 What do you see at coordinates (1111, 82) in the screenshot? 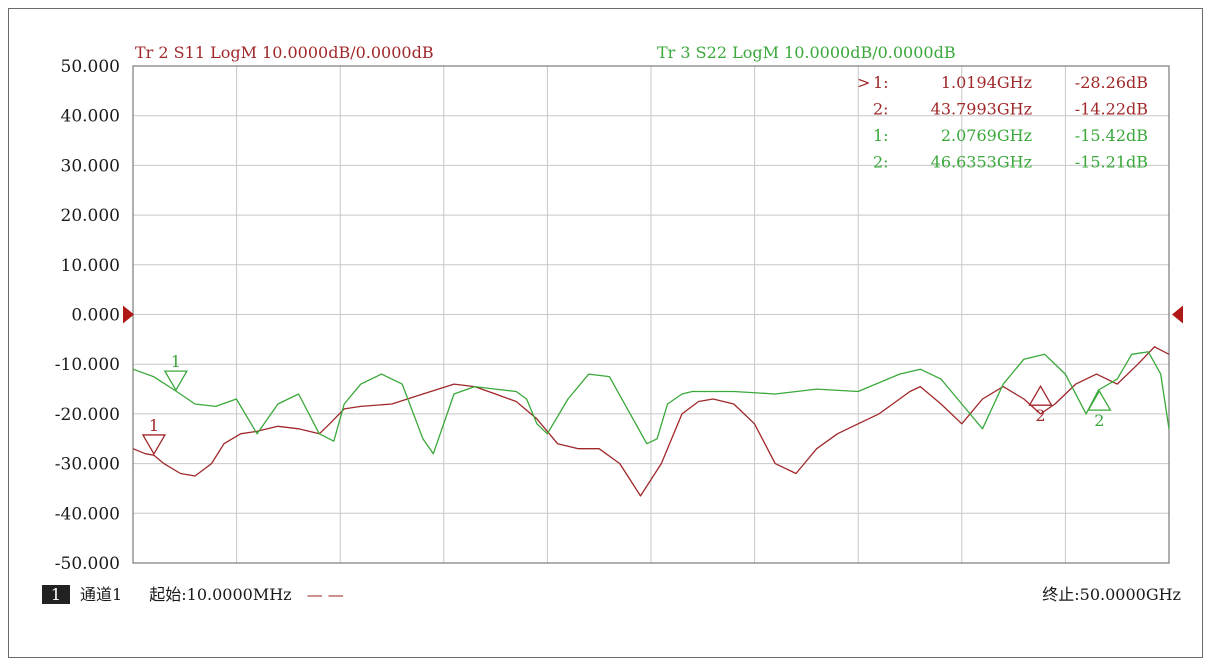
I see `marker-value: -28.26dB` at bounding box center [1111, 82].